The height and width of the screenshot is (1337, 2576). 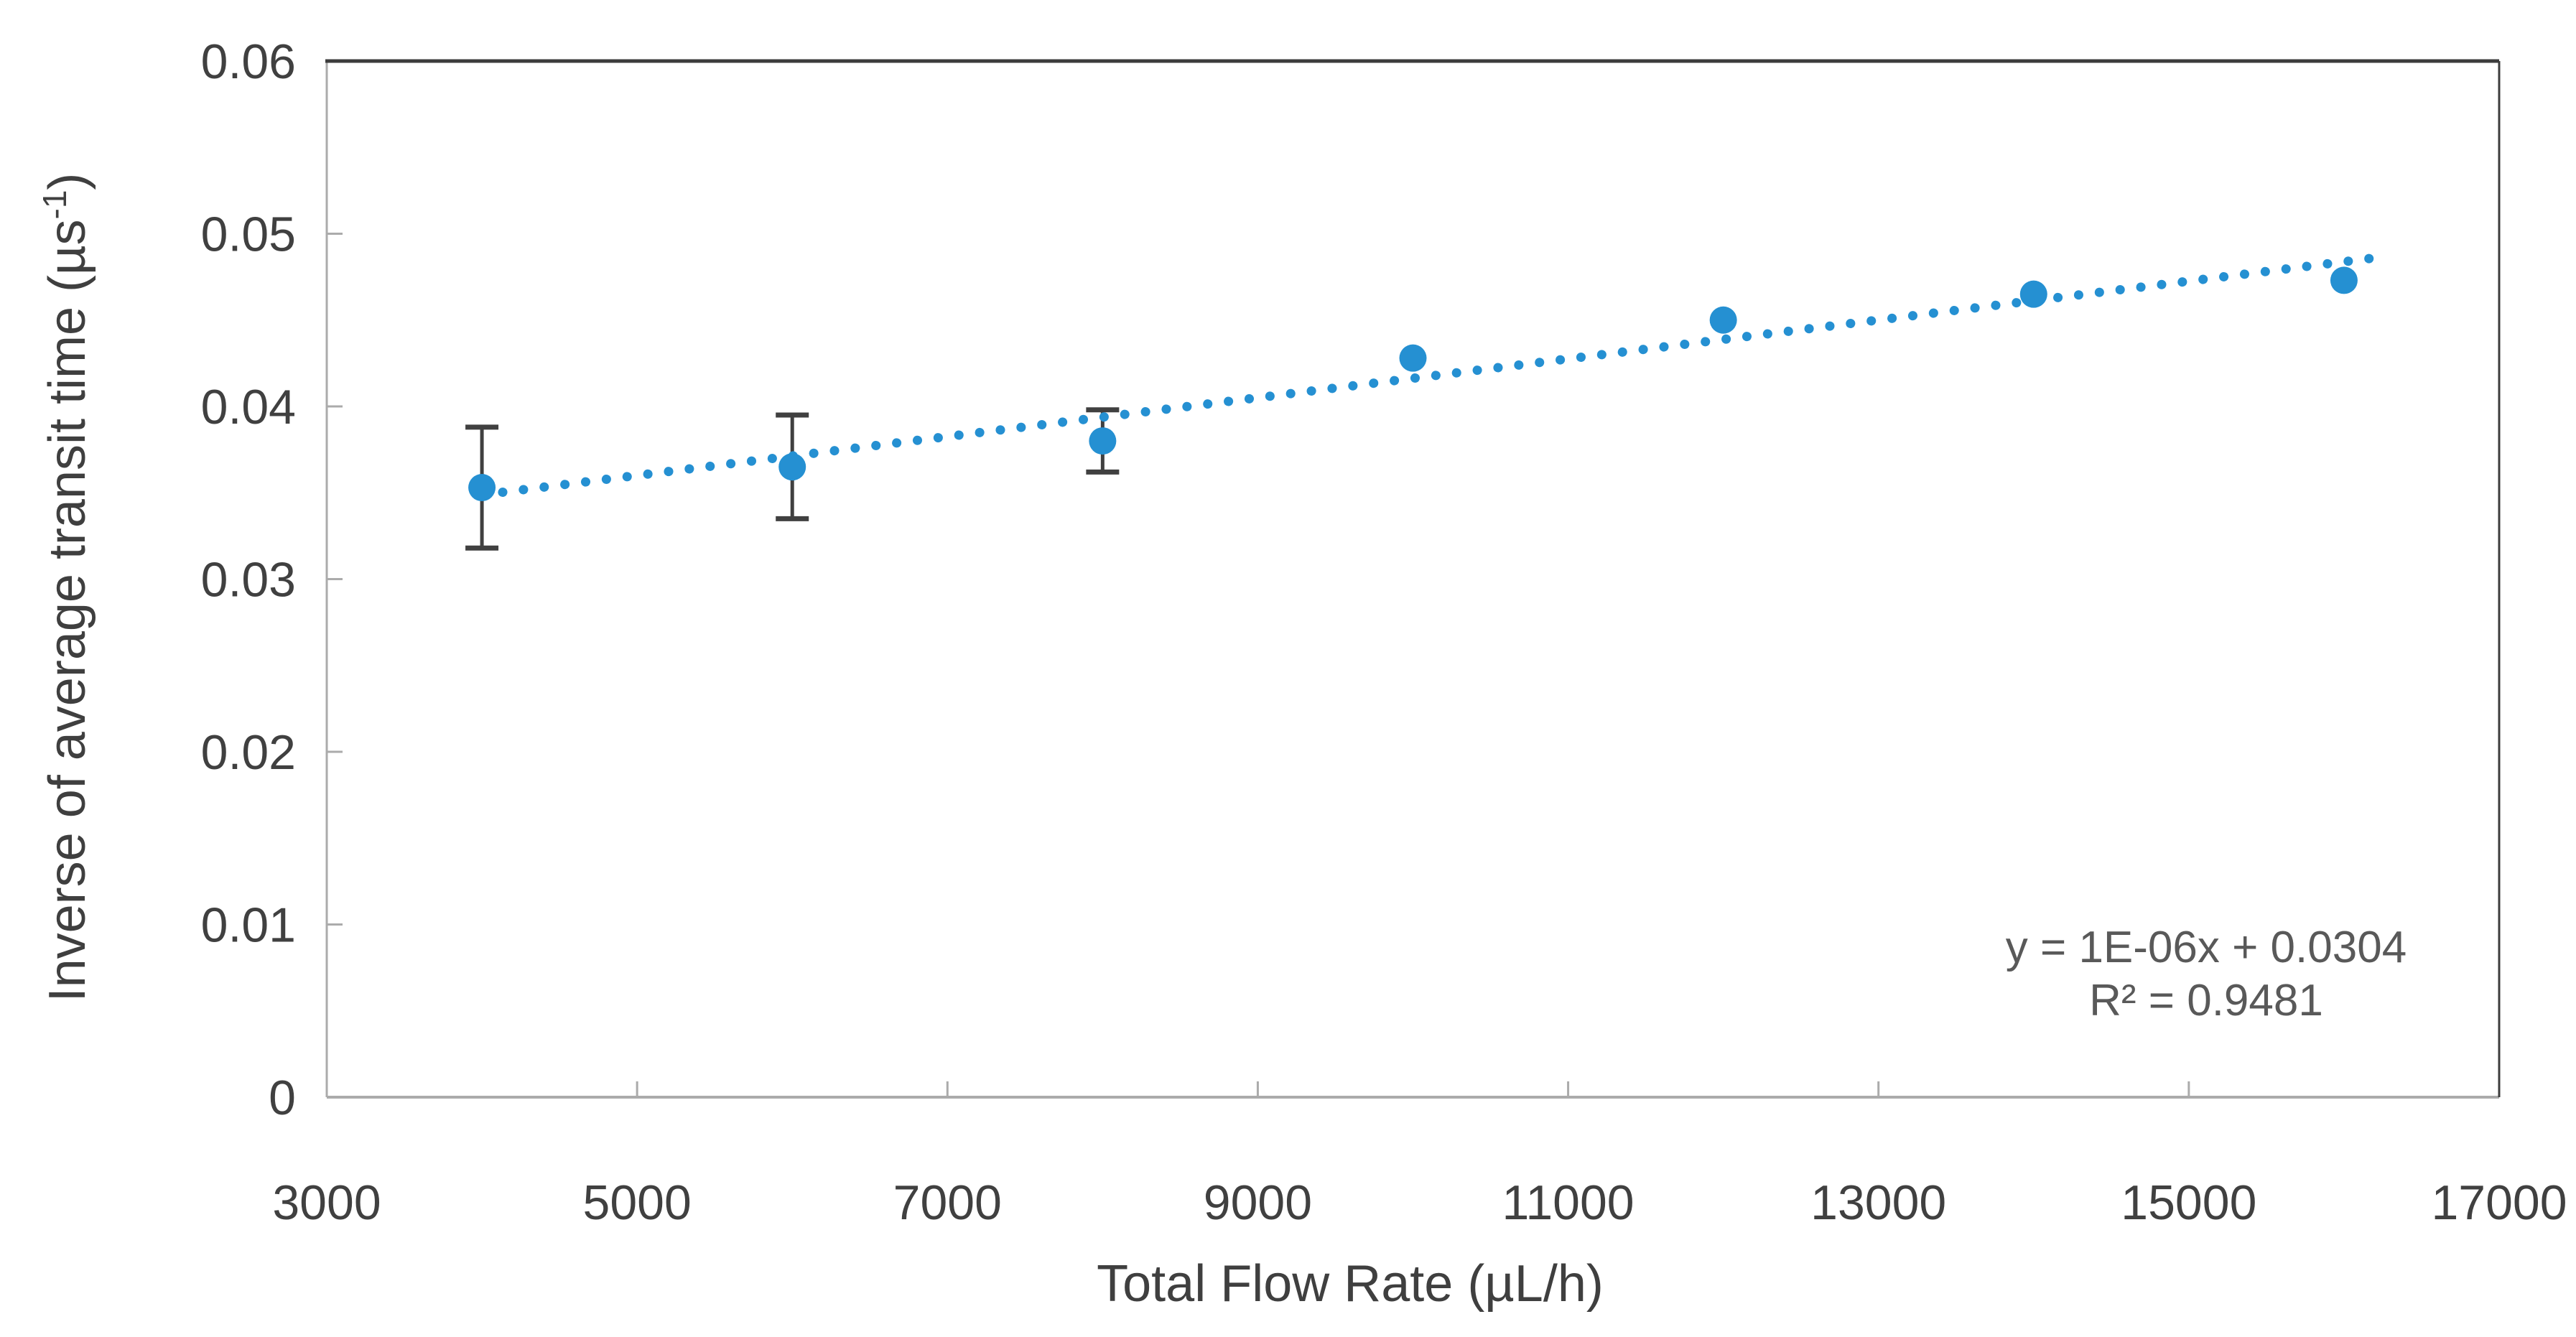 I want to click on trendline-r-squared-label: R² = 0.9481, so click(x=2206, y=1000).